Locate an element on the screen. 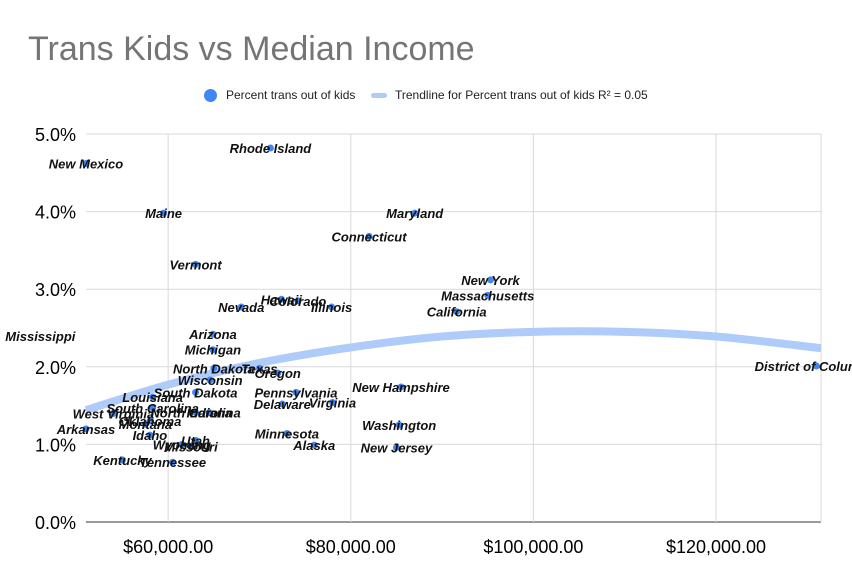 This screenshot has height=586, width=852. x-tick-label: $100,000.00 is located at coordinates (533, 547).